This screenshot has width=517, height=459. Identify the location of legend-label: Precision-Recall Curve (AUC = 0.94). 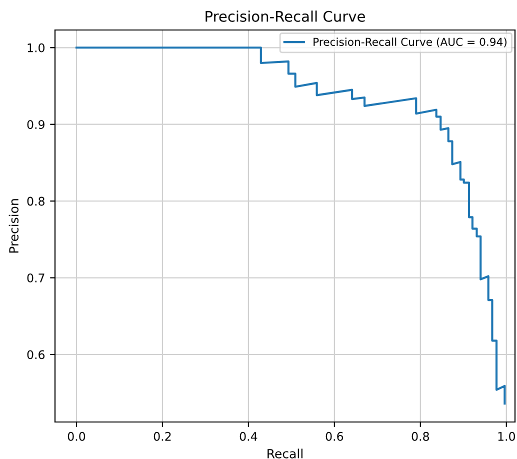
(410, 43).